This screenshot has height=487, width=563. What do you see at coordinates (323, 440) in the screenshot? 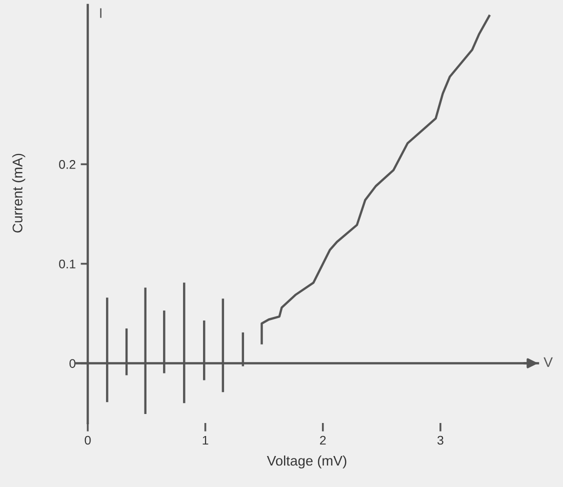
I see `x-tick-label: 2` at bounding box center [323, 440].